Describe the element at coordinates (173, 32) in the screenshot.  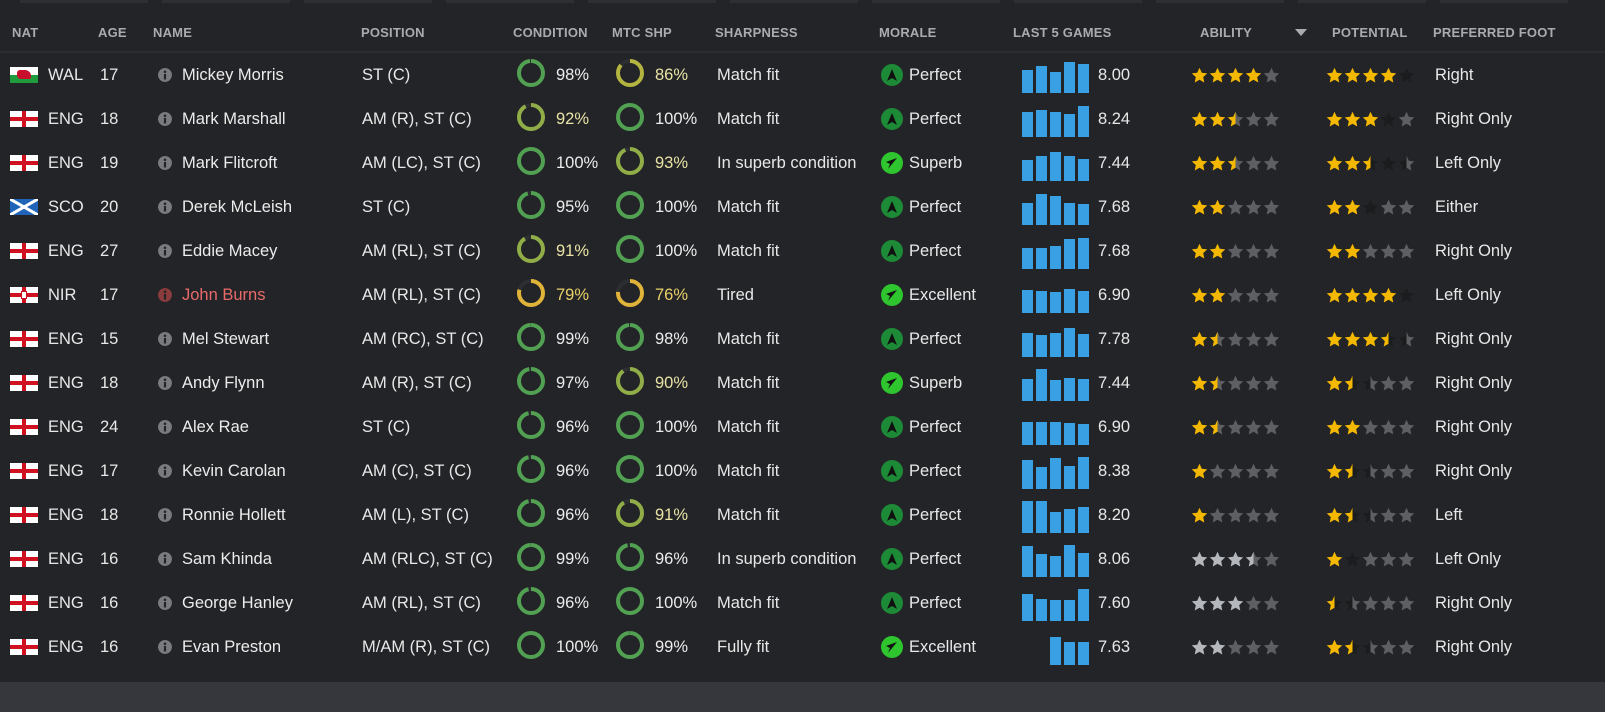
I see `header-name: NAME` at that location.